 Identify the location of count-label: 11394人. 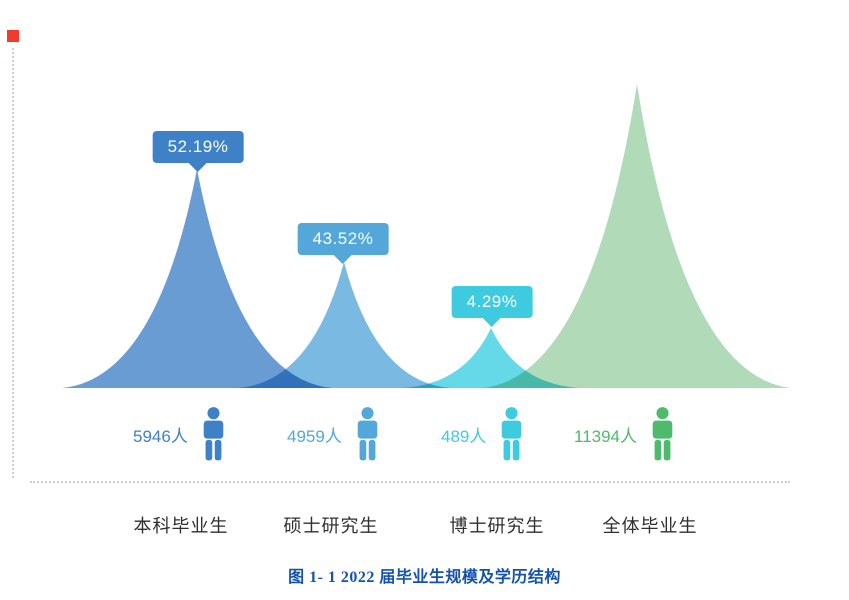
(606, 436).